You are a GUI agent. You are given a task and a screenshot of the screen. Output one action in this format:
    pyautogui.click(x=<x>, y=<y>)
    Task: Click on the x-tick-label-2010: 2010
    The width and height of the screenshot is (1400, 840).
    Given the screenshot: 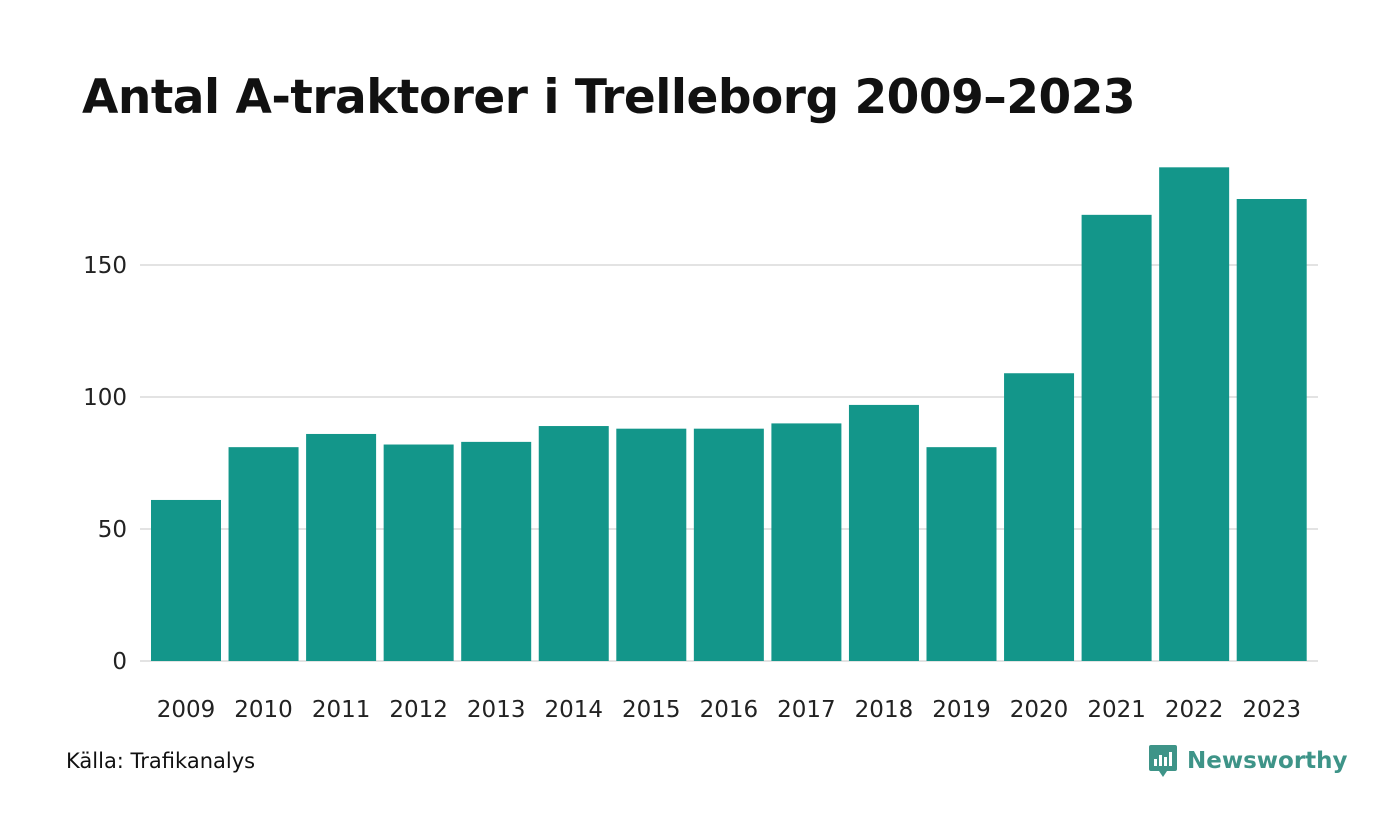 What is the action you would take?
    pyautogui.click(x=263, y=710)
    